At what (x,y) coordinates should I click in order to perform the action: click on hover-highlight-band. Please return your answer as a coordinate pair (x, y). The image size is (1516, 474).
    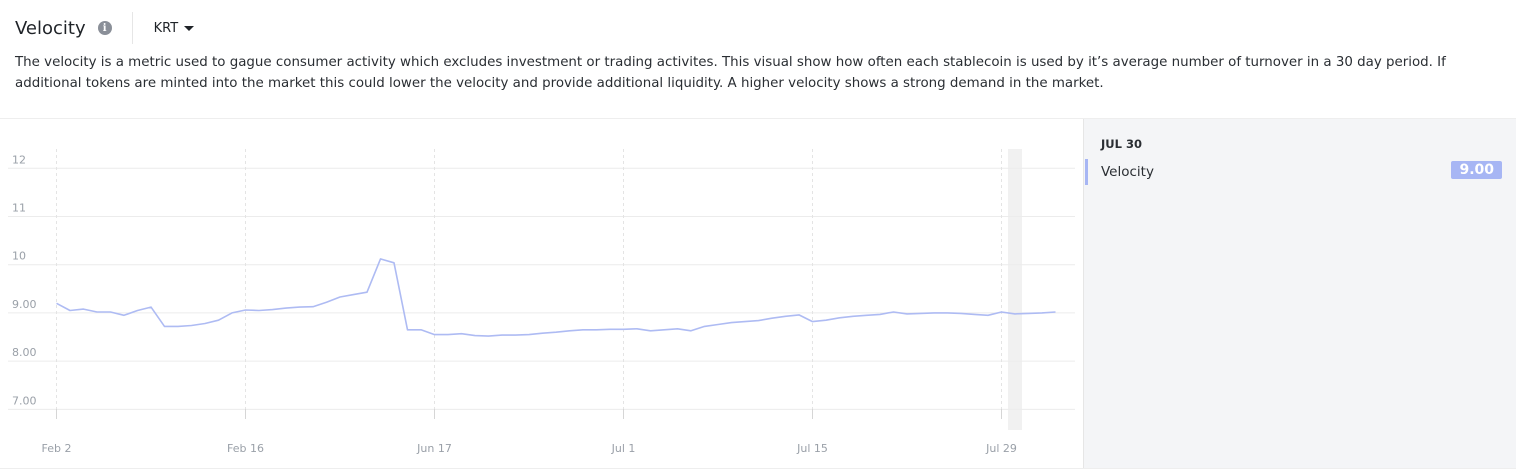
    Looking at the image, I should click on (1015, 289).